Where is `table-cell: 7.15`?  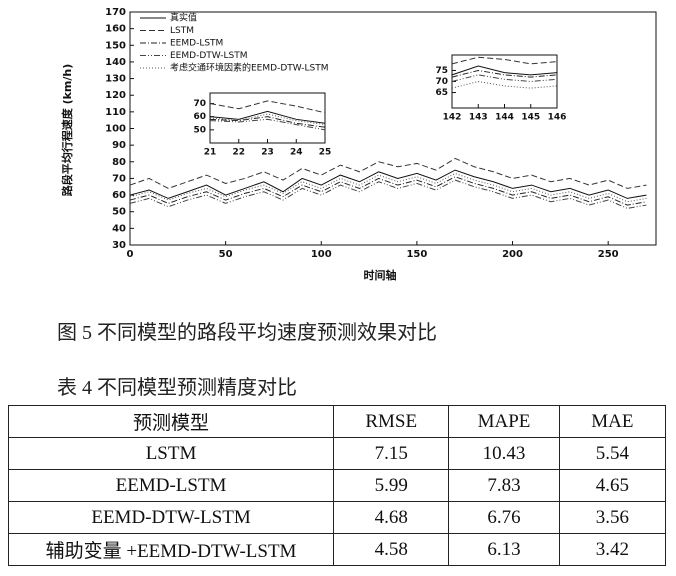
table-cell: 7.15 is located at coordinates (391, 453).